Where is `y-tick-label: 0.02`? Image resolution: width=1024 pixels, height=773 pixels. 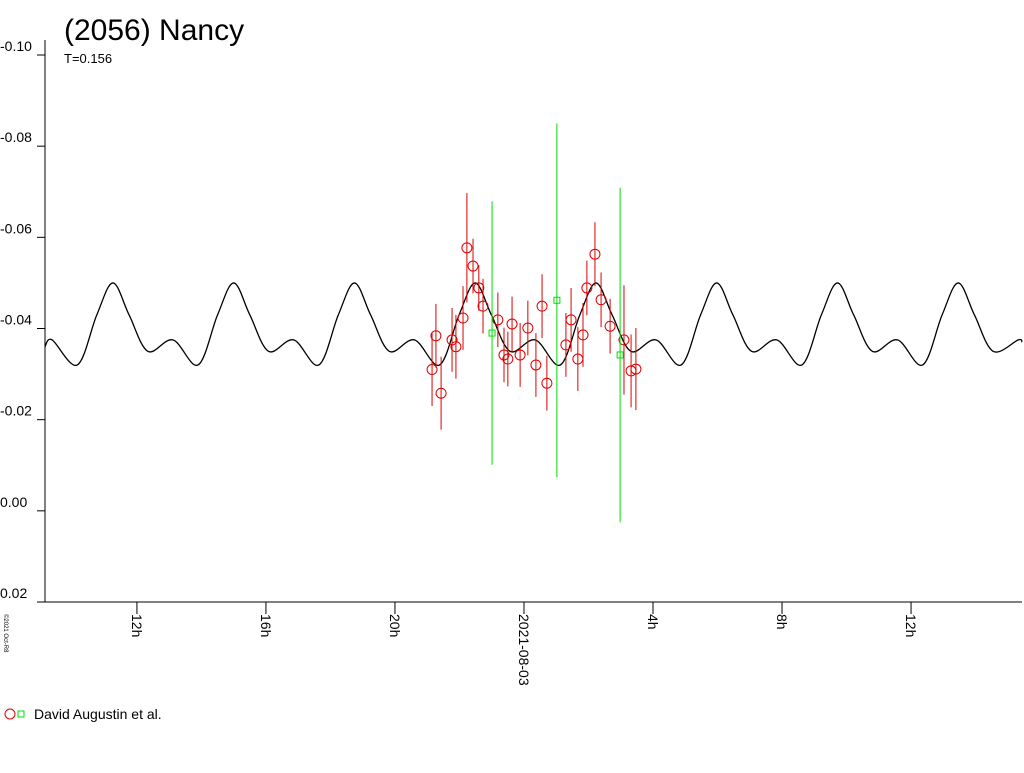 y-tick-label: 0.02 is located at coordinates (13, 593).